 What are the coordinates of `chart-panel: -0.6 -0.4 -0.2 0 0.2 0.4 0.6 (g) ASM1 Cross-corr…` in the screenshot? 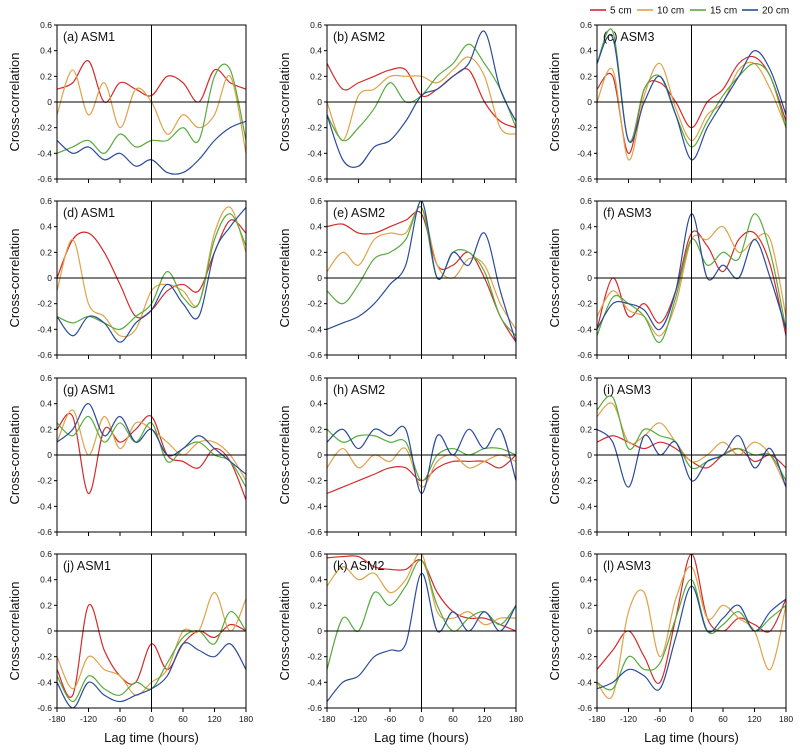 It's located at (127, 455).